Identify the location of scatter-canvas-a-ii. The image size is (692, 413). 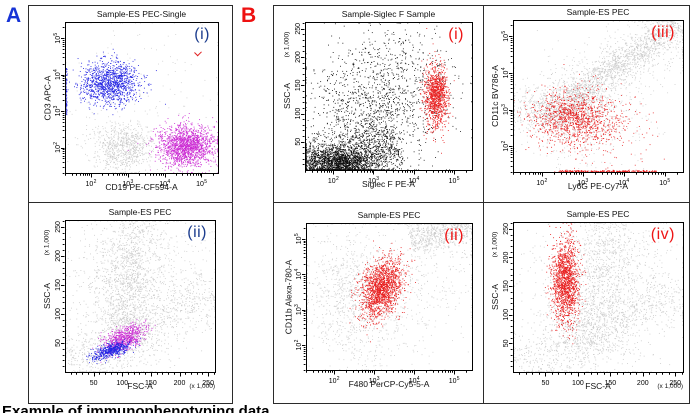
(130, 303).